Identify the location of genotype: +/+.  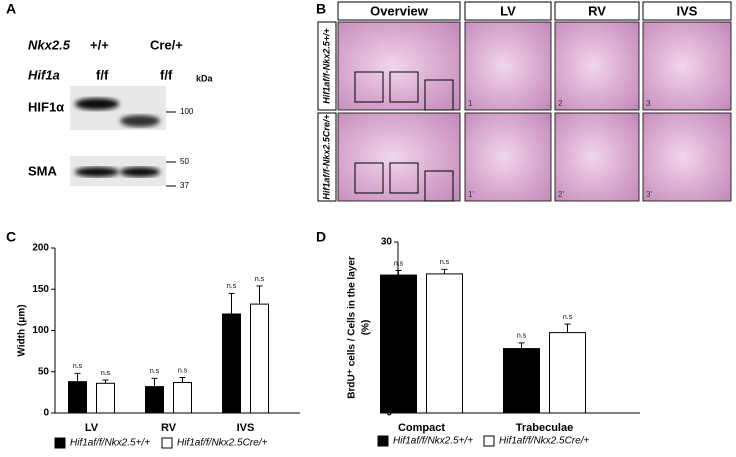
(99, 44).